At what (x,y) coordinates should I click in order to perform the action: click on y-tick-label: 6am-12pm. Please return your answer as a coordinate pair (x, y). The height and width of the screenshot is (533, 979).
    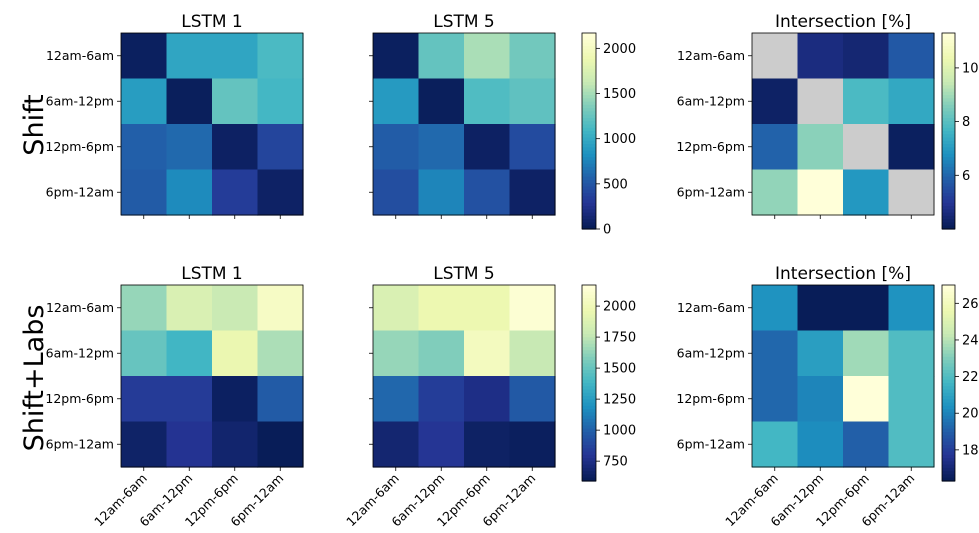
    Looking at the image, I should click on (80, 352).